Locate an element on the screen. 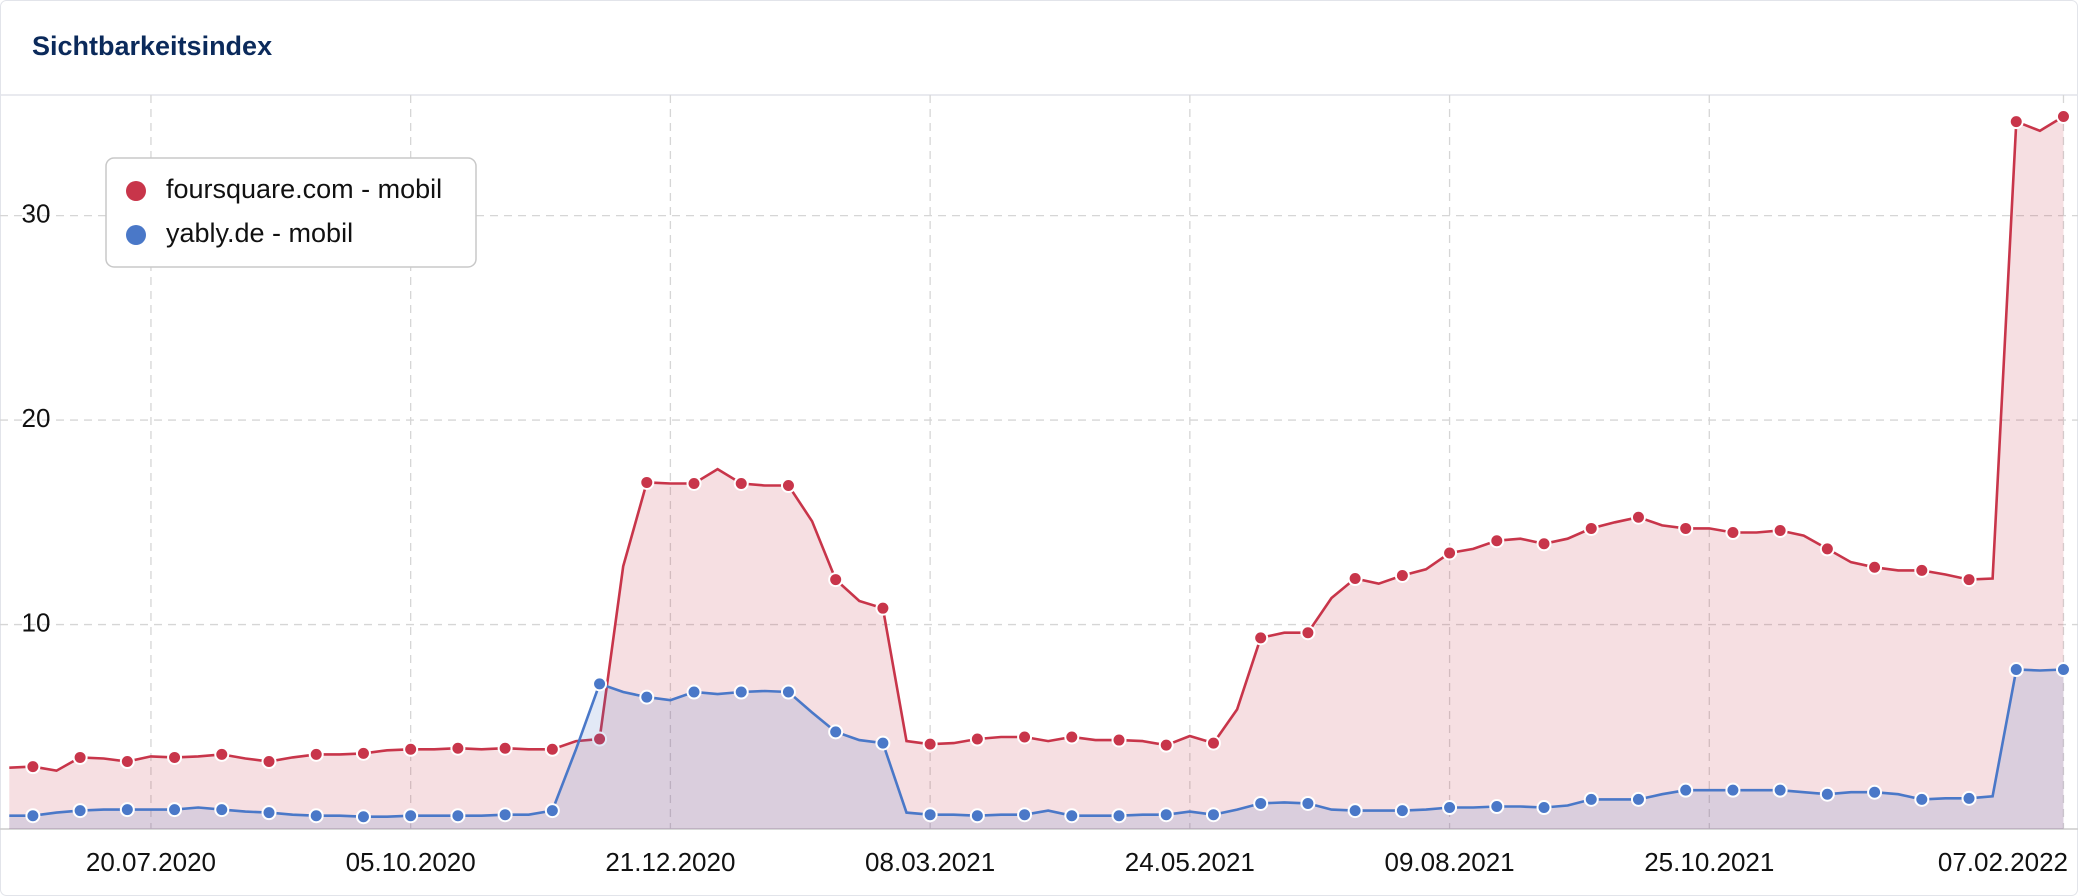 The height and width of the screenshot is (896, 2078). legend-box is located at coordinates (291, 212).